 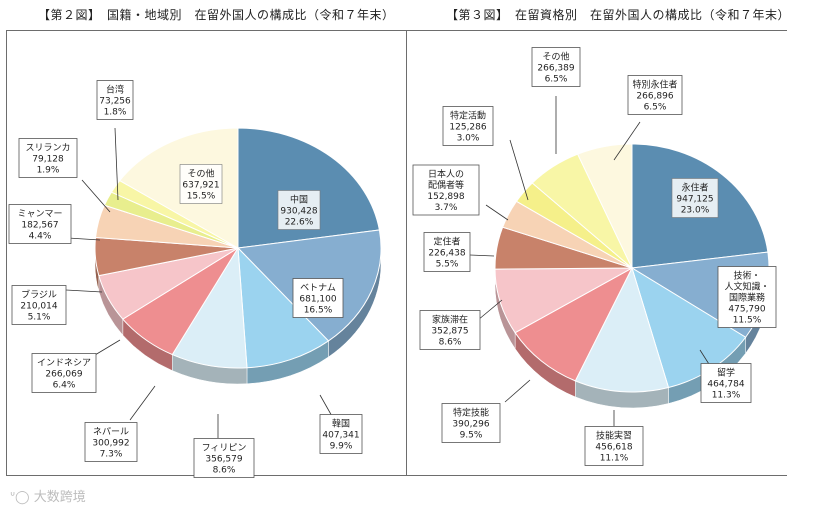 What do you see at coordinates (746, 287) in the screenshot?
I see `label-text-1-1-1: 人文知識・` at bounding box center [746, 287].